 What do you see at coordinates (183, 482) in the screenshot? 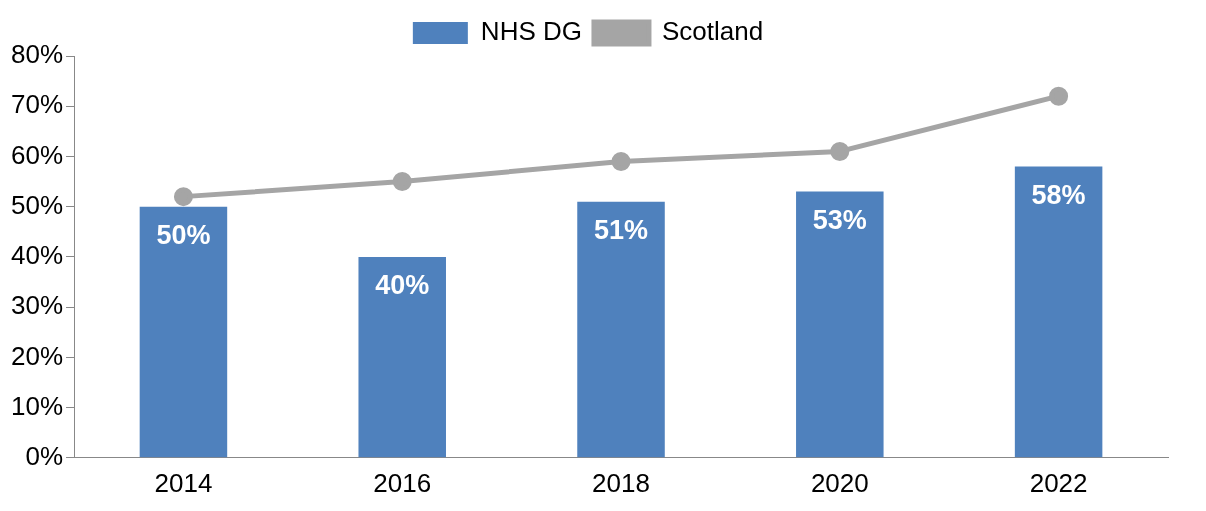
I see `x-tick-label: 2014` at bounding box center [183, 482].